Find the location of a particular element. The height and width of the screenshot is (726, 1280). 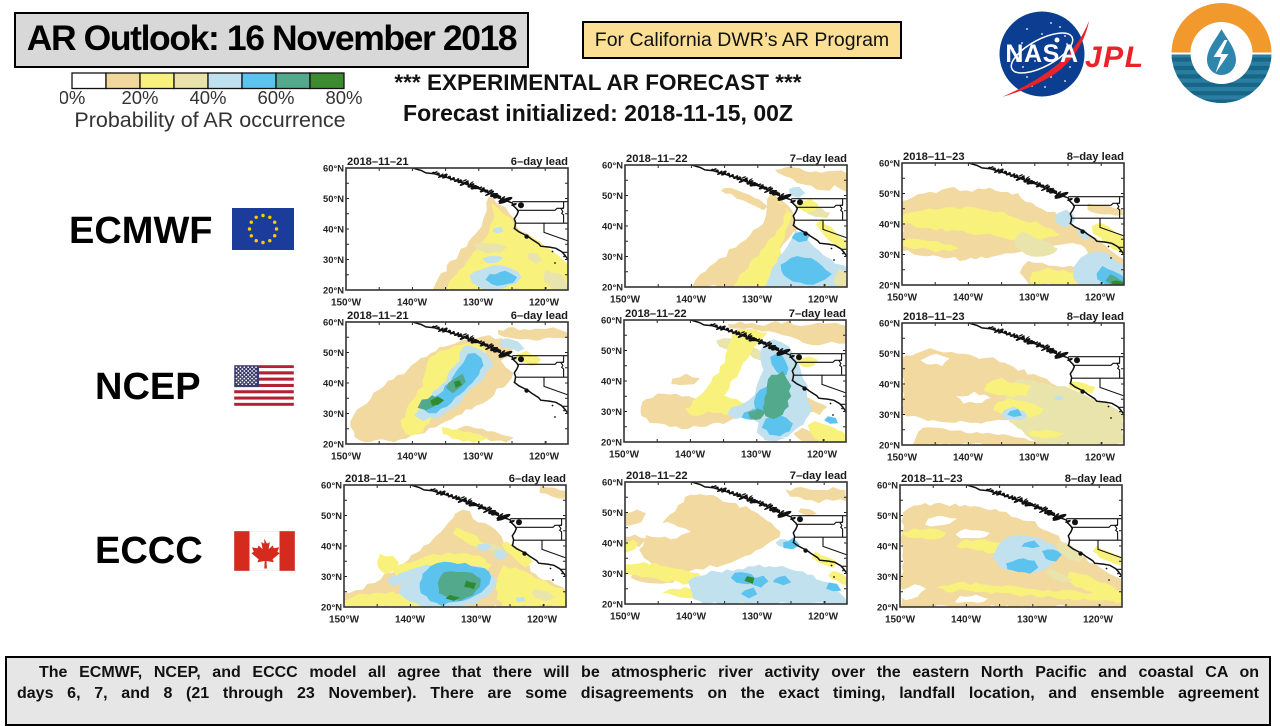

svg-text: Probability of AR occurrence is located at coordinates (209, 120).